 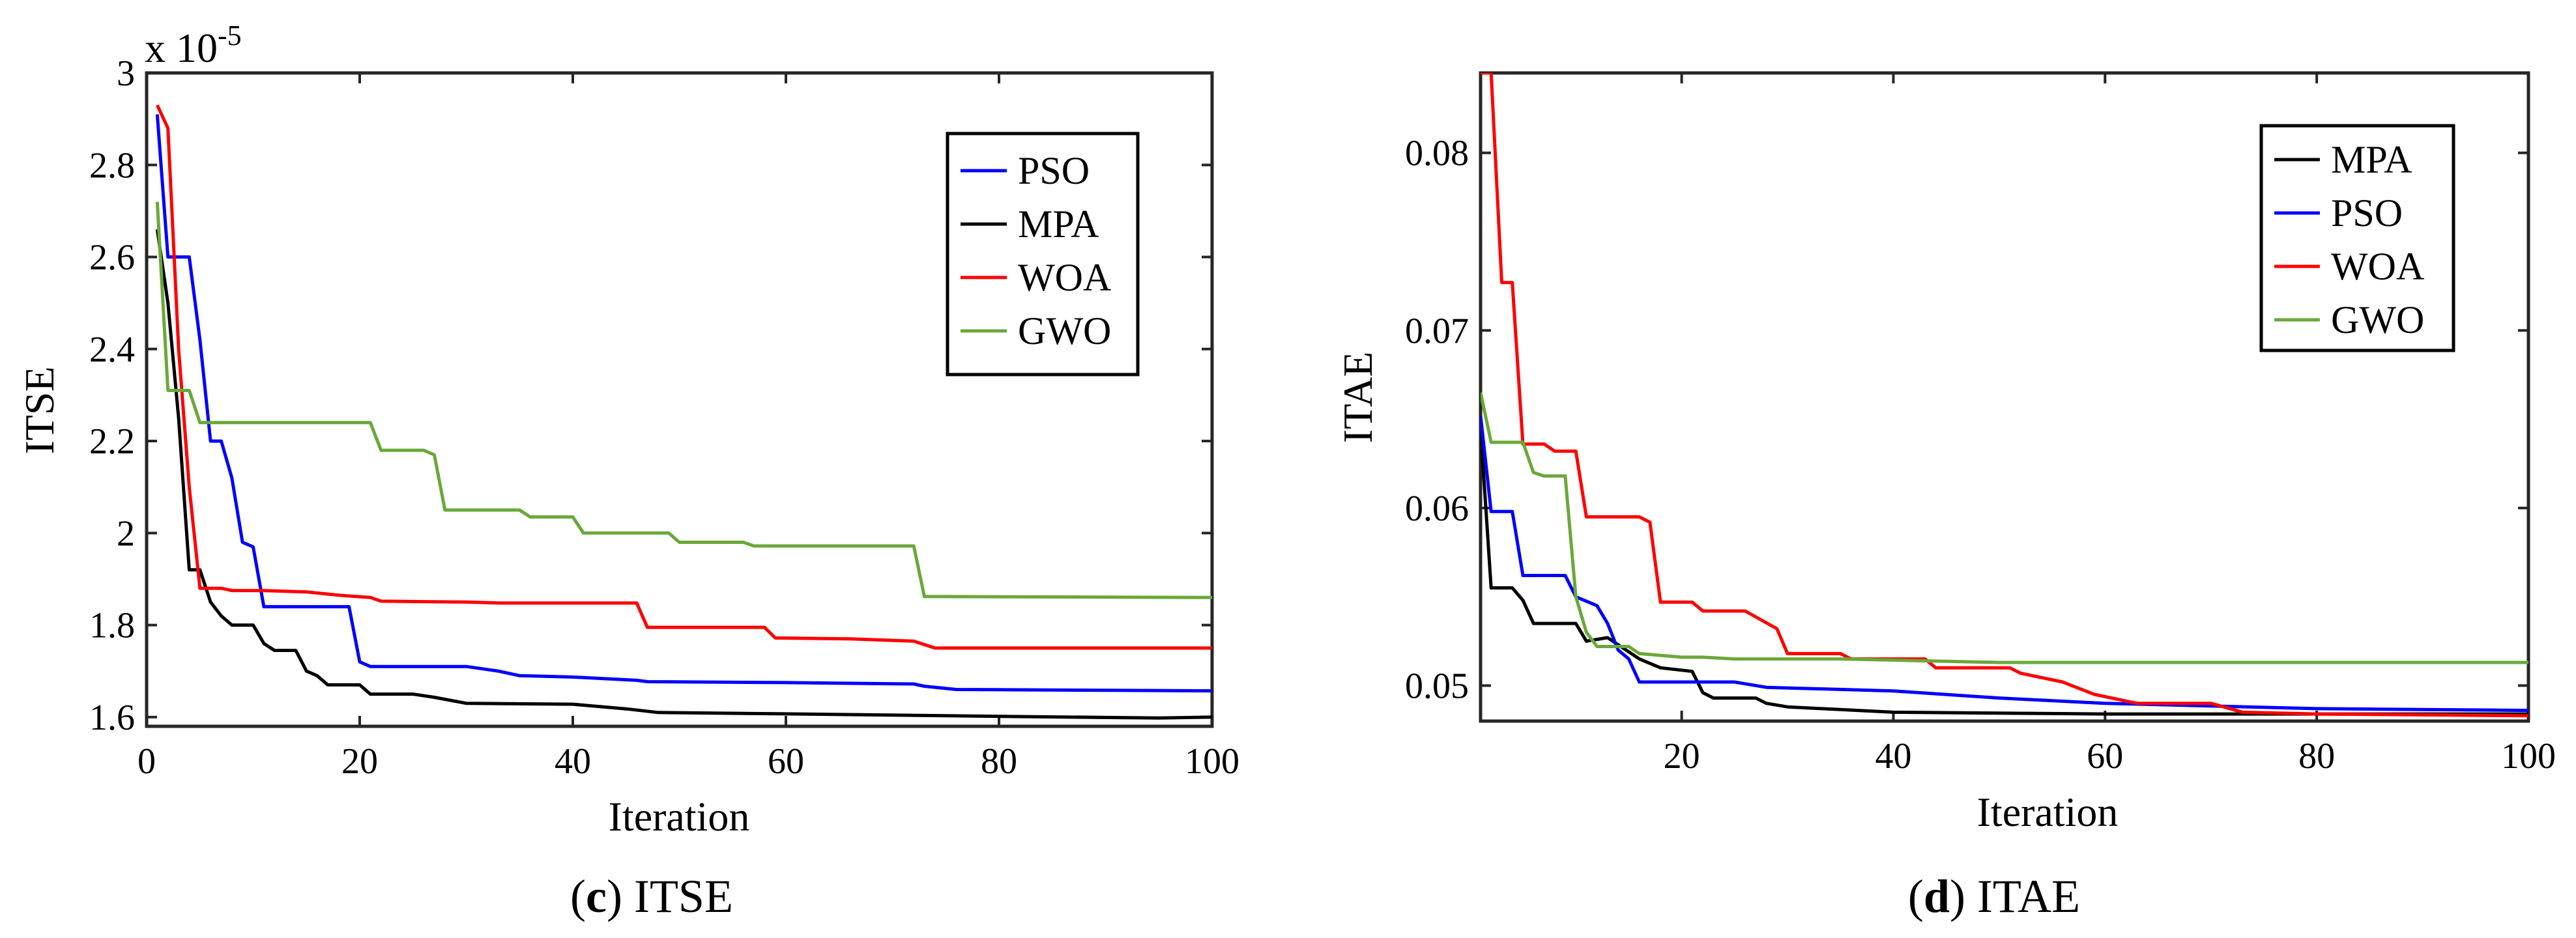 What do you see at coordinates (126, 533) in the screenshot?
I see `y-tick-label: 2` at bounding box center [126, 533].